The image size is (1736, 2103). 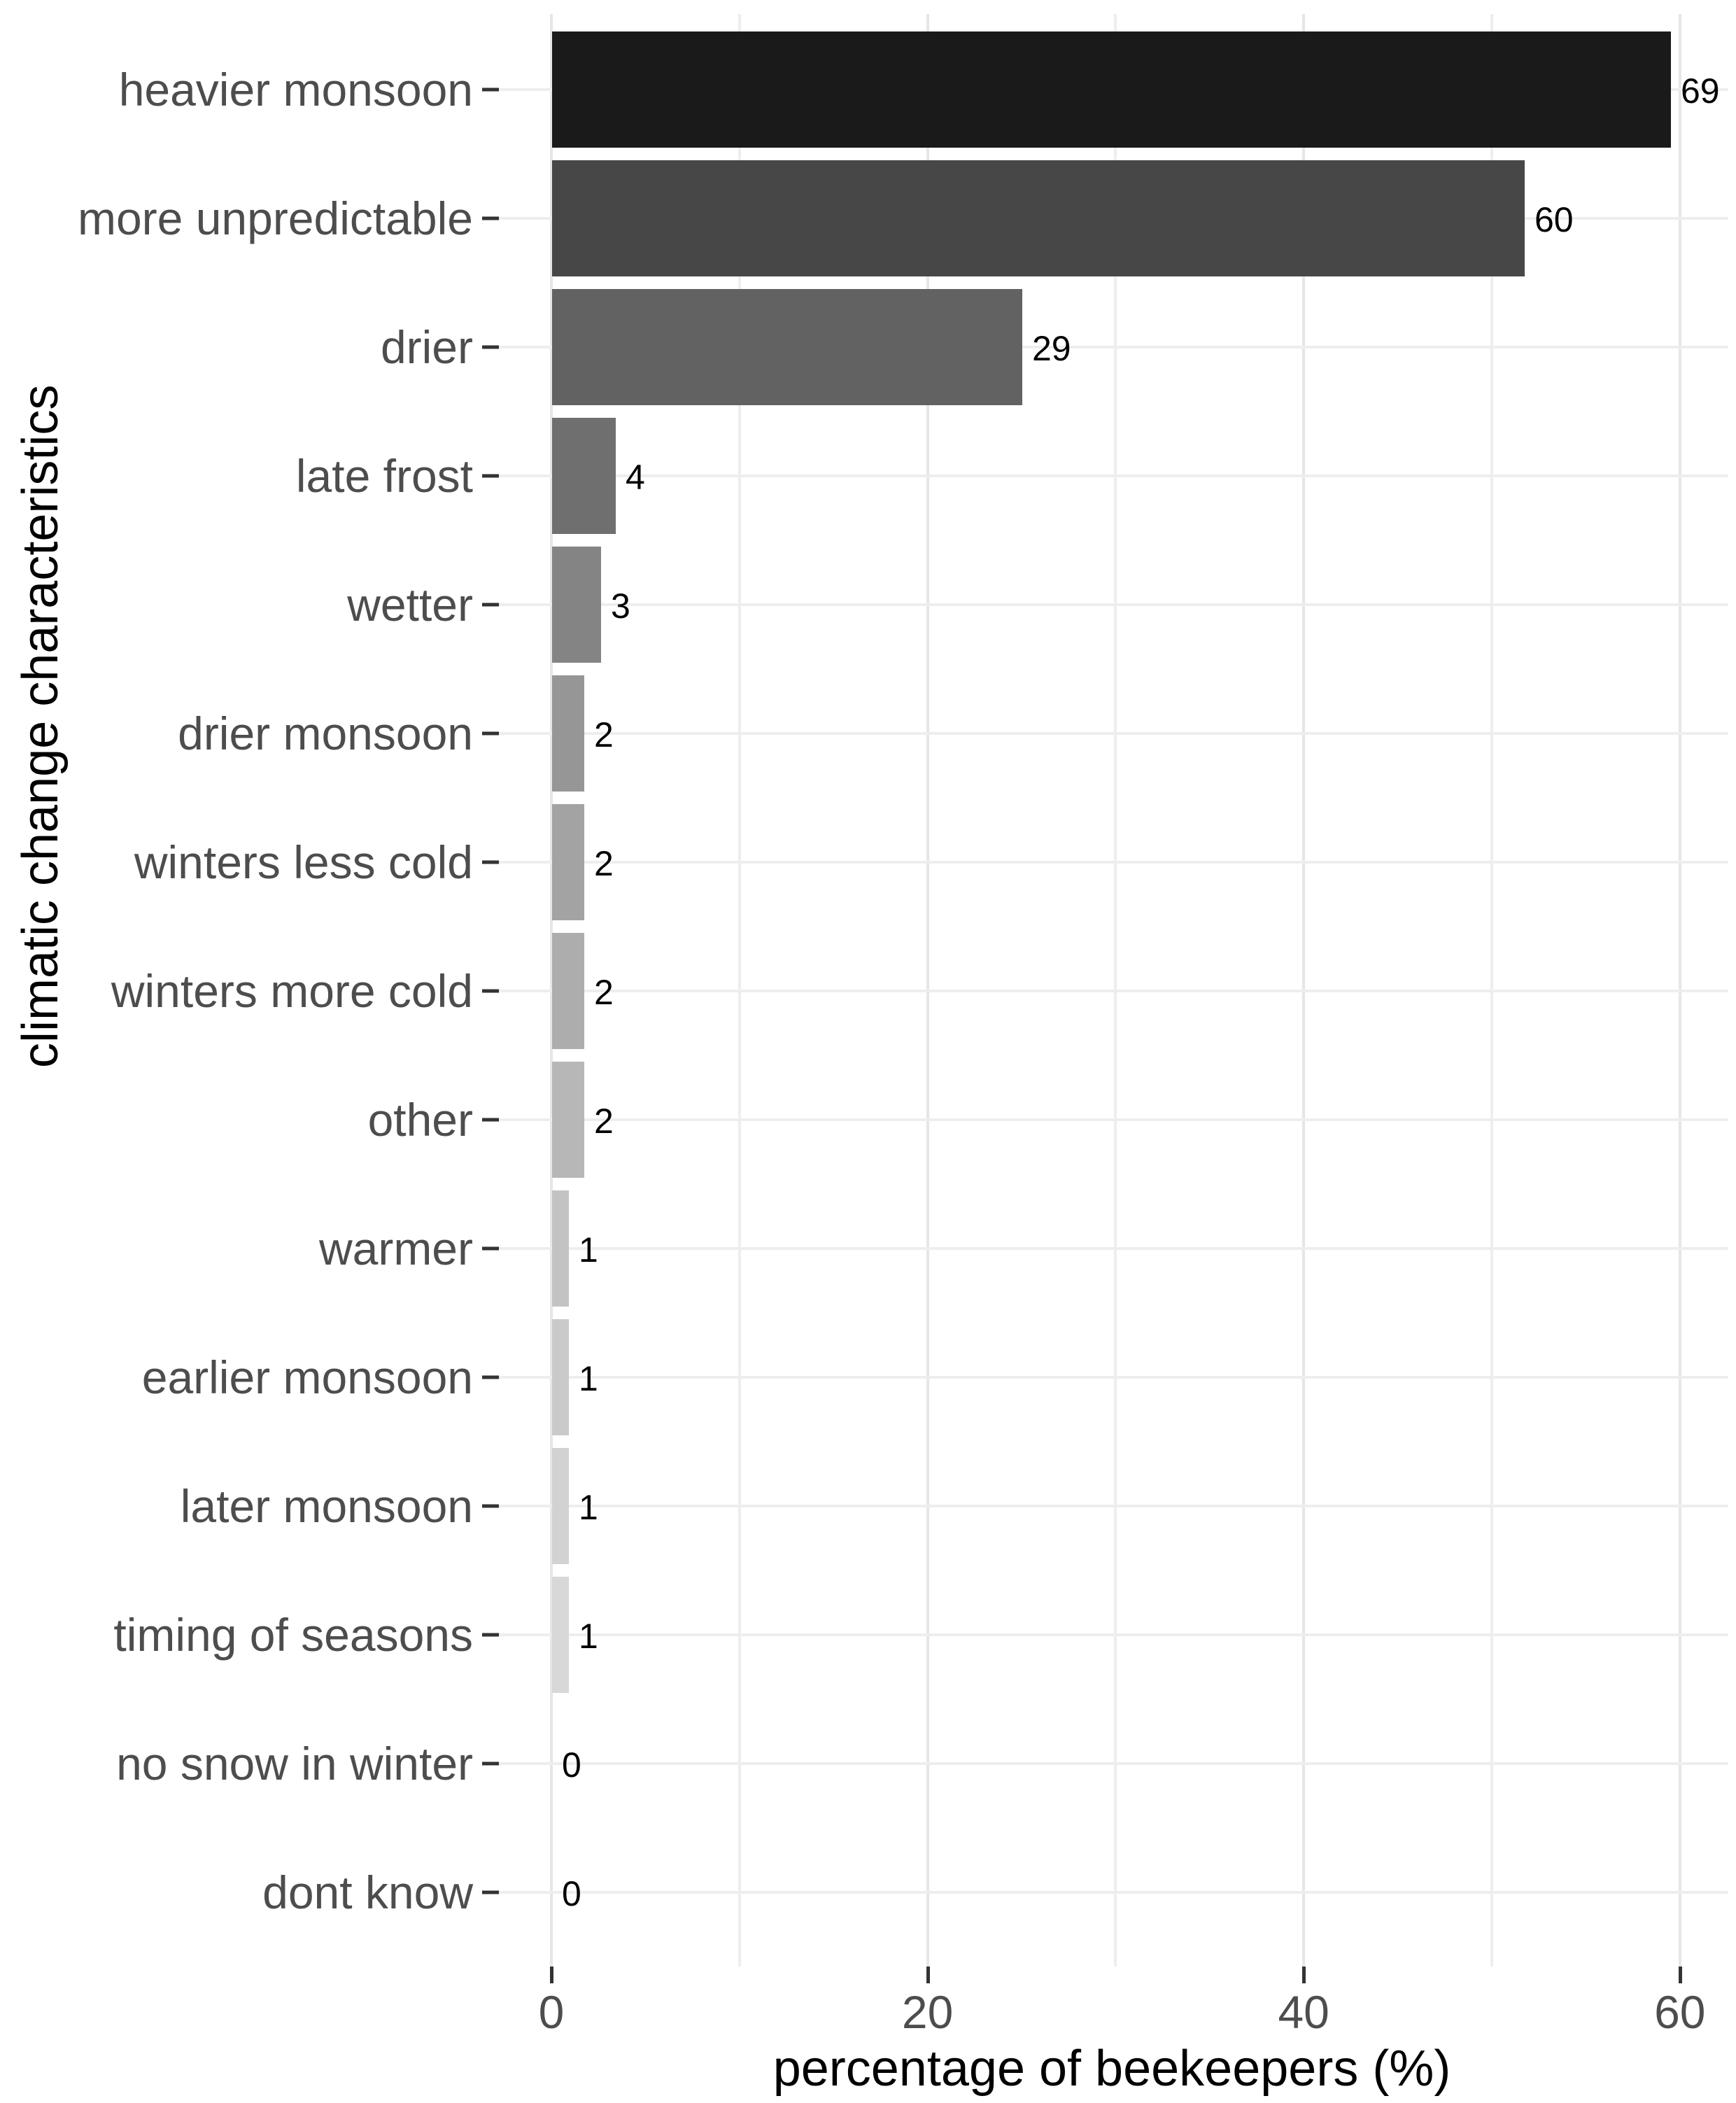 I want to click on category-label: warmer, so click(x=395, y=1248).